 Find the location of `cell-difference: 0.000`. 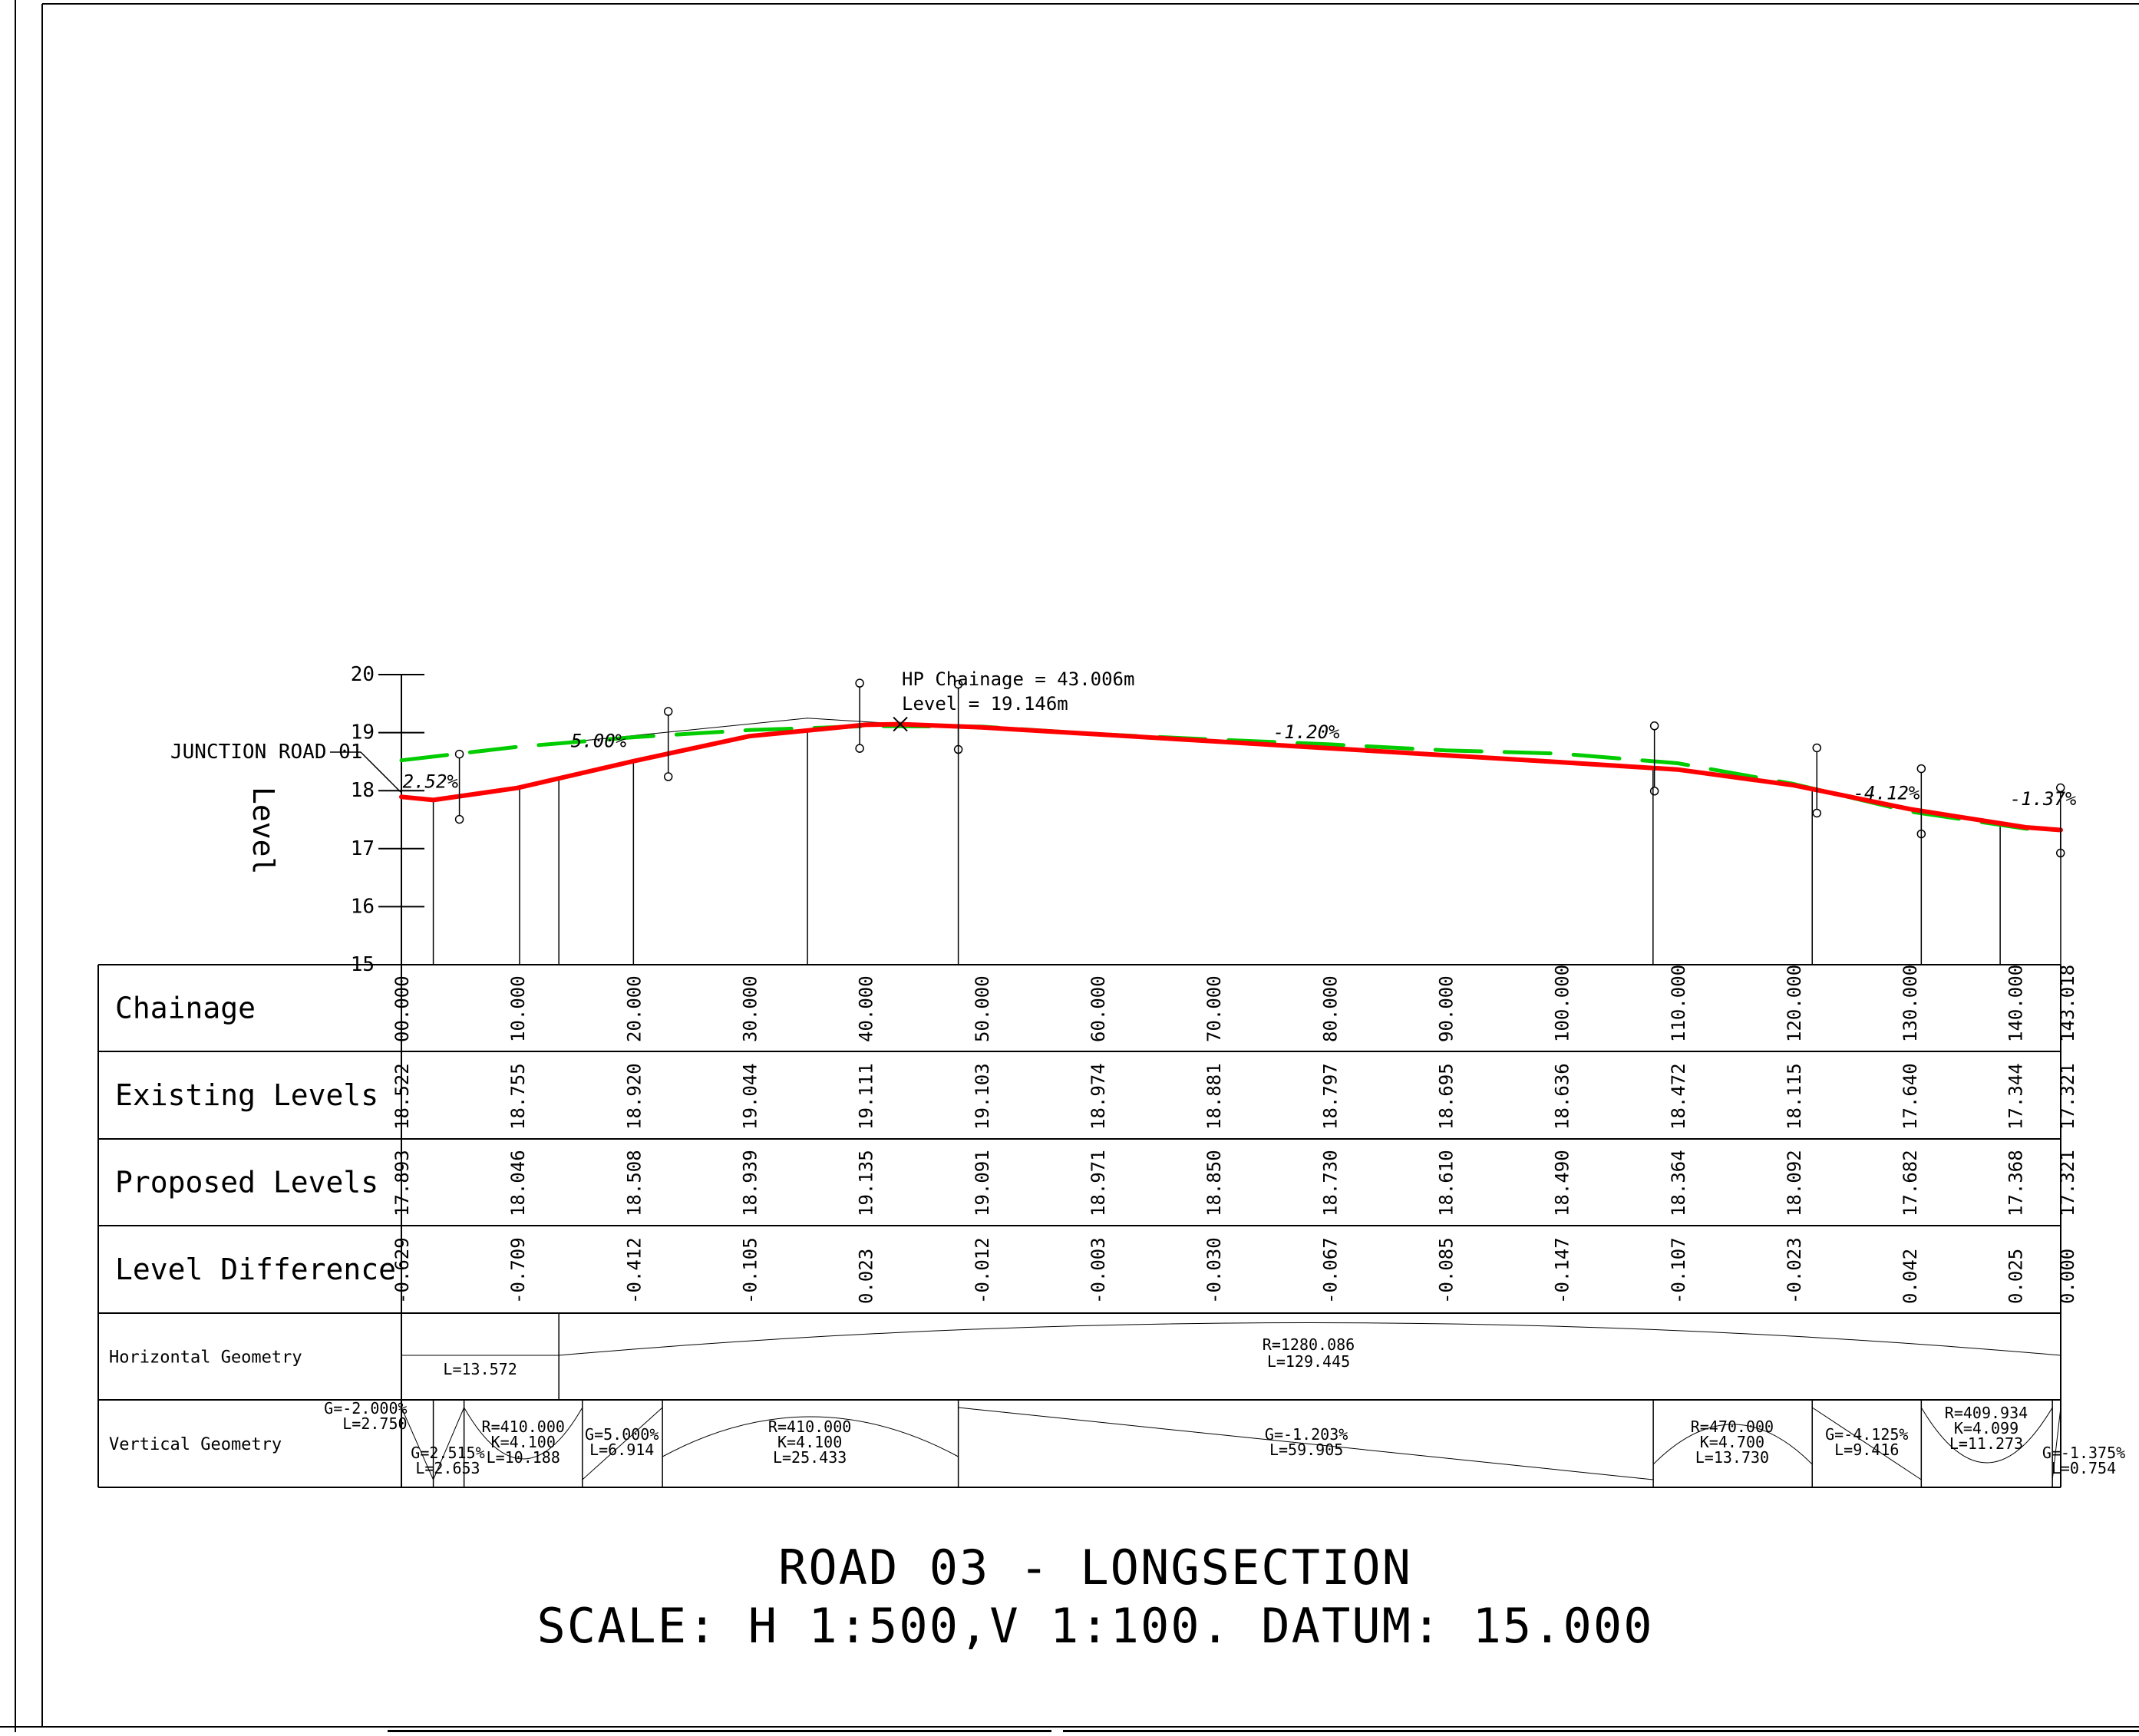

cell-difference: 0.000 is located at coordinates (2067, 1276).